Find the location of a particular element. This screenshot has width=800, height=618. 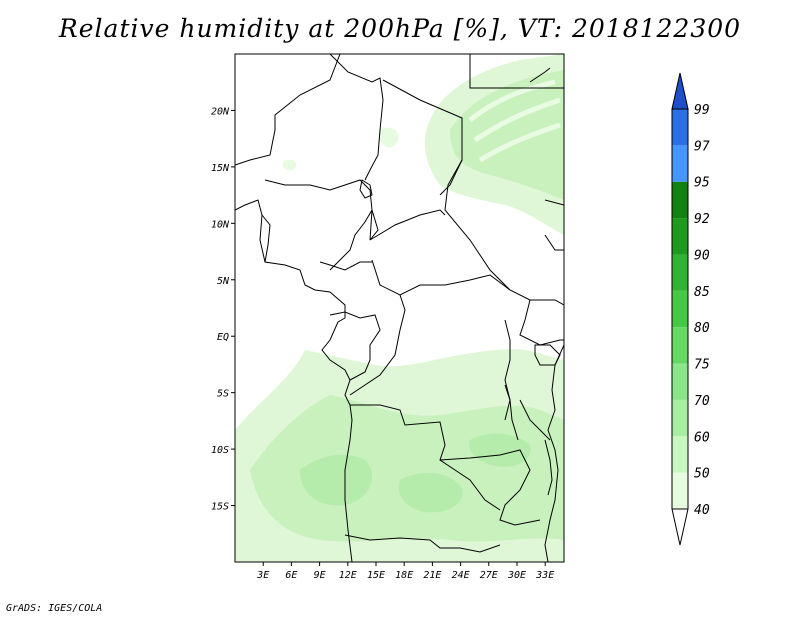

x-tick-label: 21E is located at coordinates (432, 575).